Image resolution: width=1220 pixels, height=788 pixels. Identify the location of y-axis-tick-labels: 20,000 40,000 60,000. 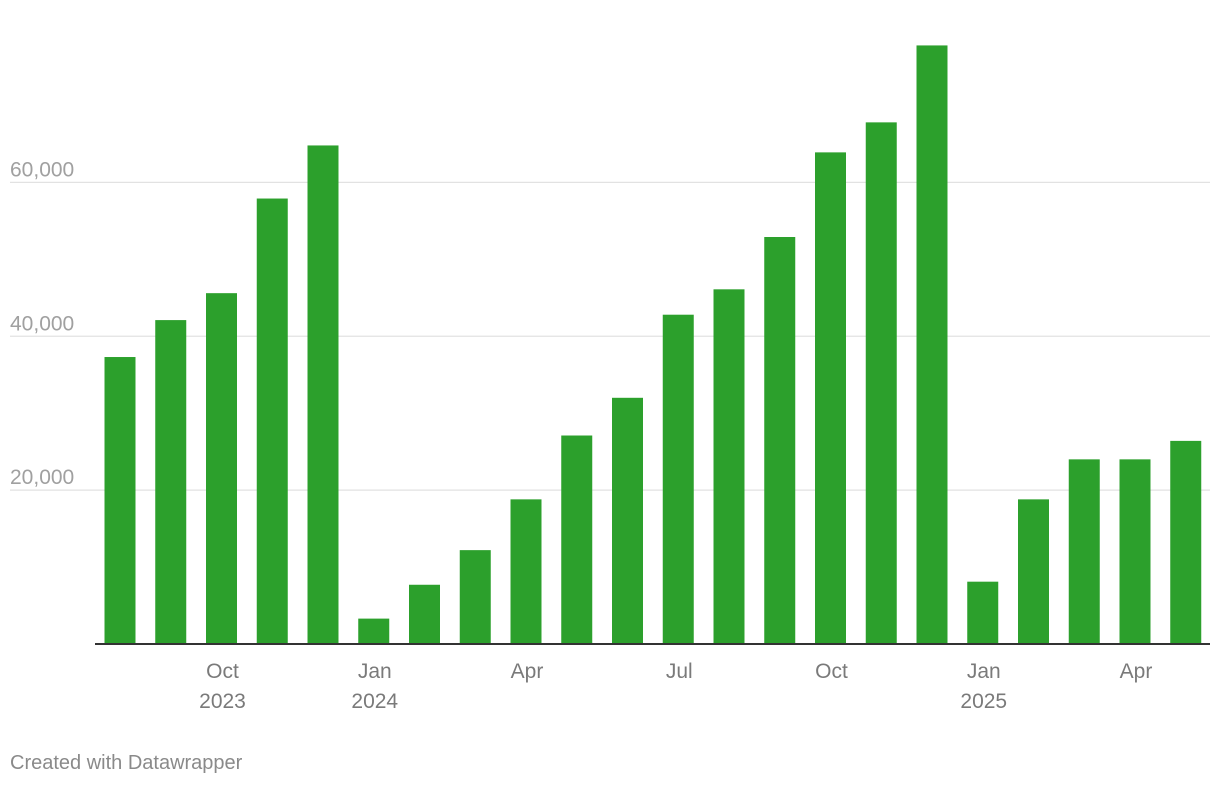
(42, 323).